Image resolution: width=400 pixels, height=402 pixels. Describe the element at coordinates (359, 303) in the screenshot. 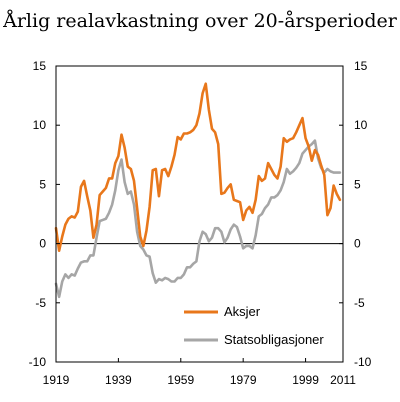

I see `y-tick-label-right: -5` at that location.